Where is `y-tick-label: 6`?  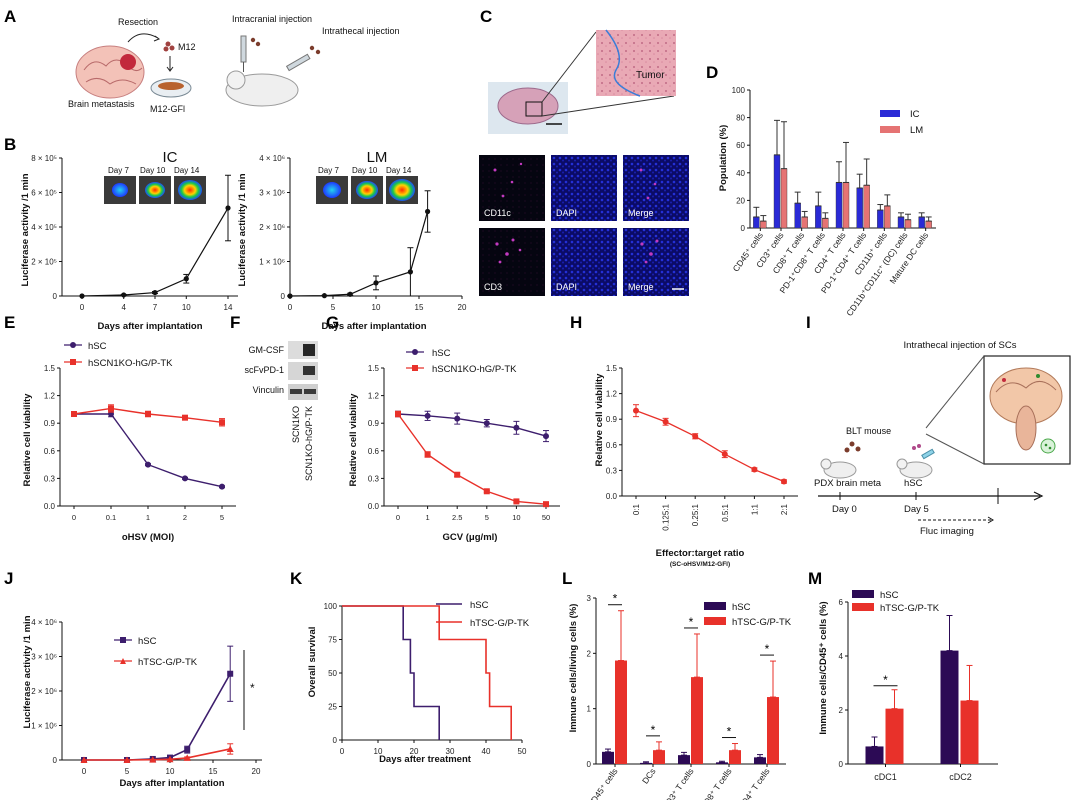
y-tick-label: 6 is located at coordinates (841, 602).